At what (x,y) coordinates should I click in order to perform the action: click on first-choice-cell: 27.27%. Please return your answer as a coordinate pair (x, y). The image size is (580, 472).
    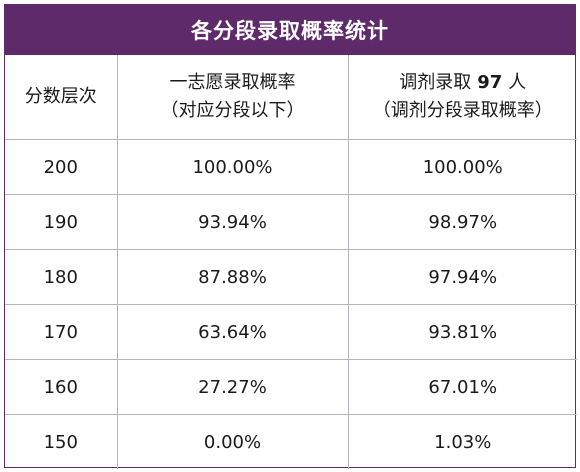
    Looking at the image, I should click on (232, 387).